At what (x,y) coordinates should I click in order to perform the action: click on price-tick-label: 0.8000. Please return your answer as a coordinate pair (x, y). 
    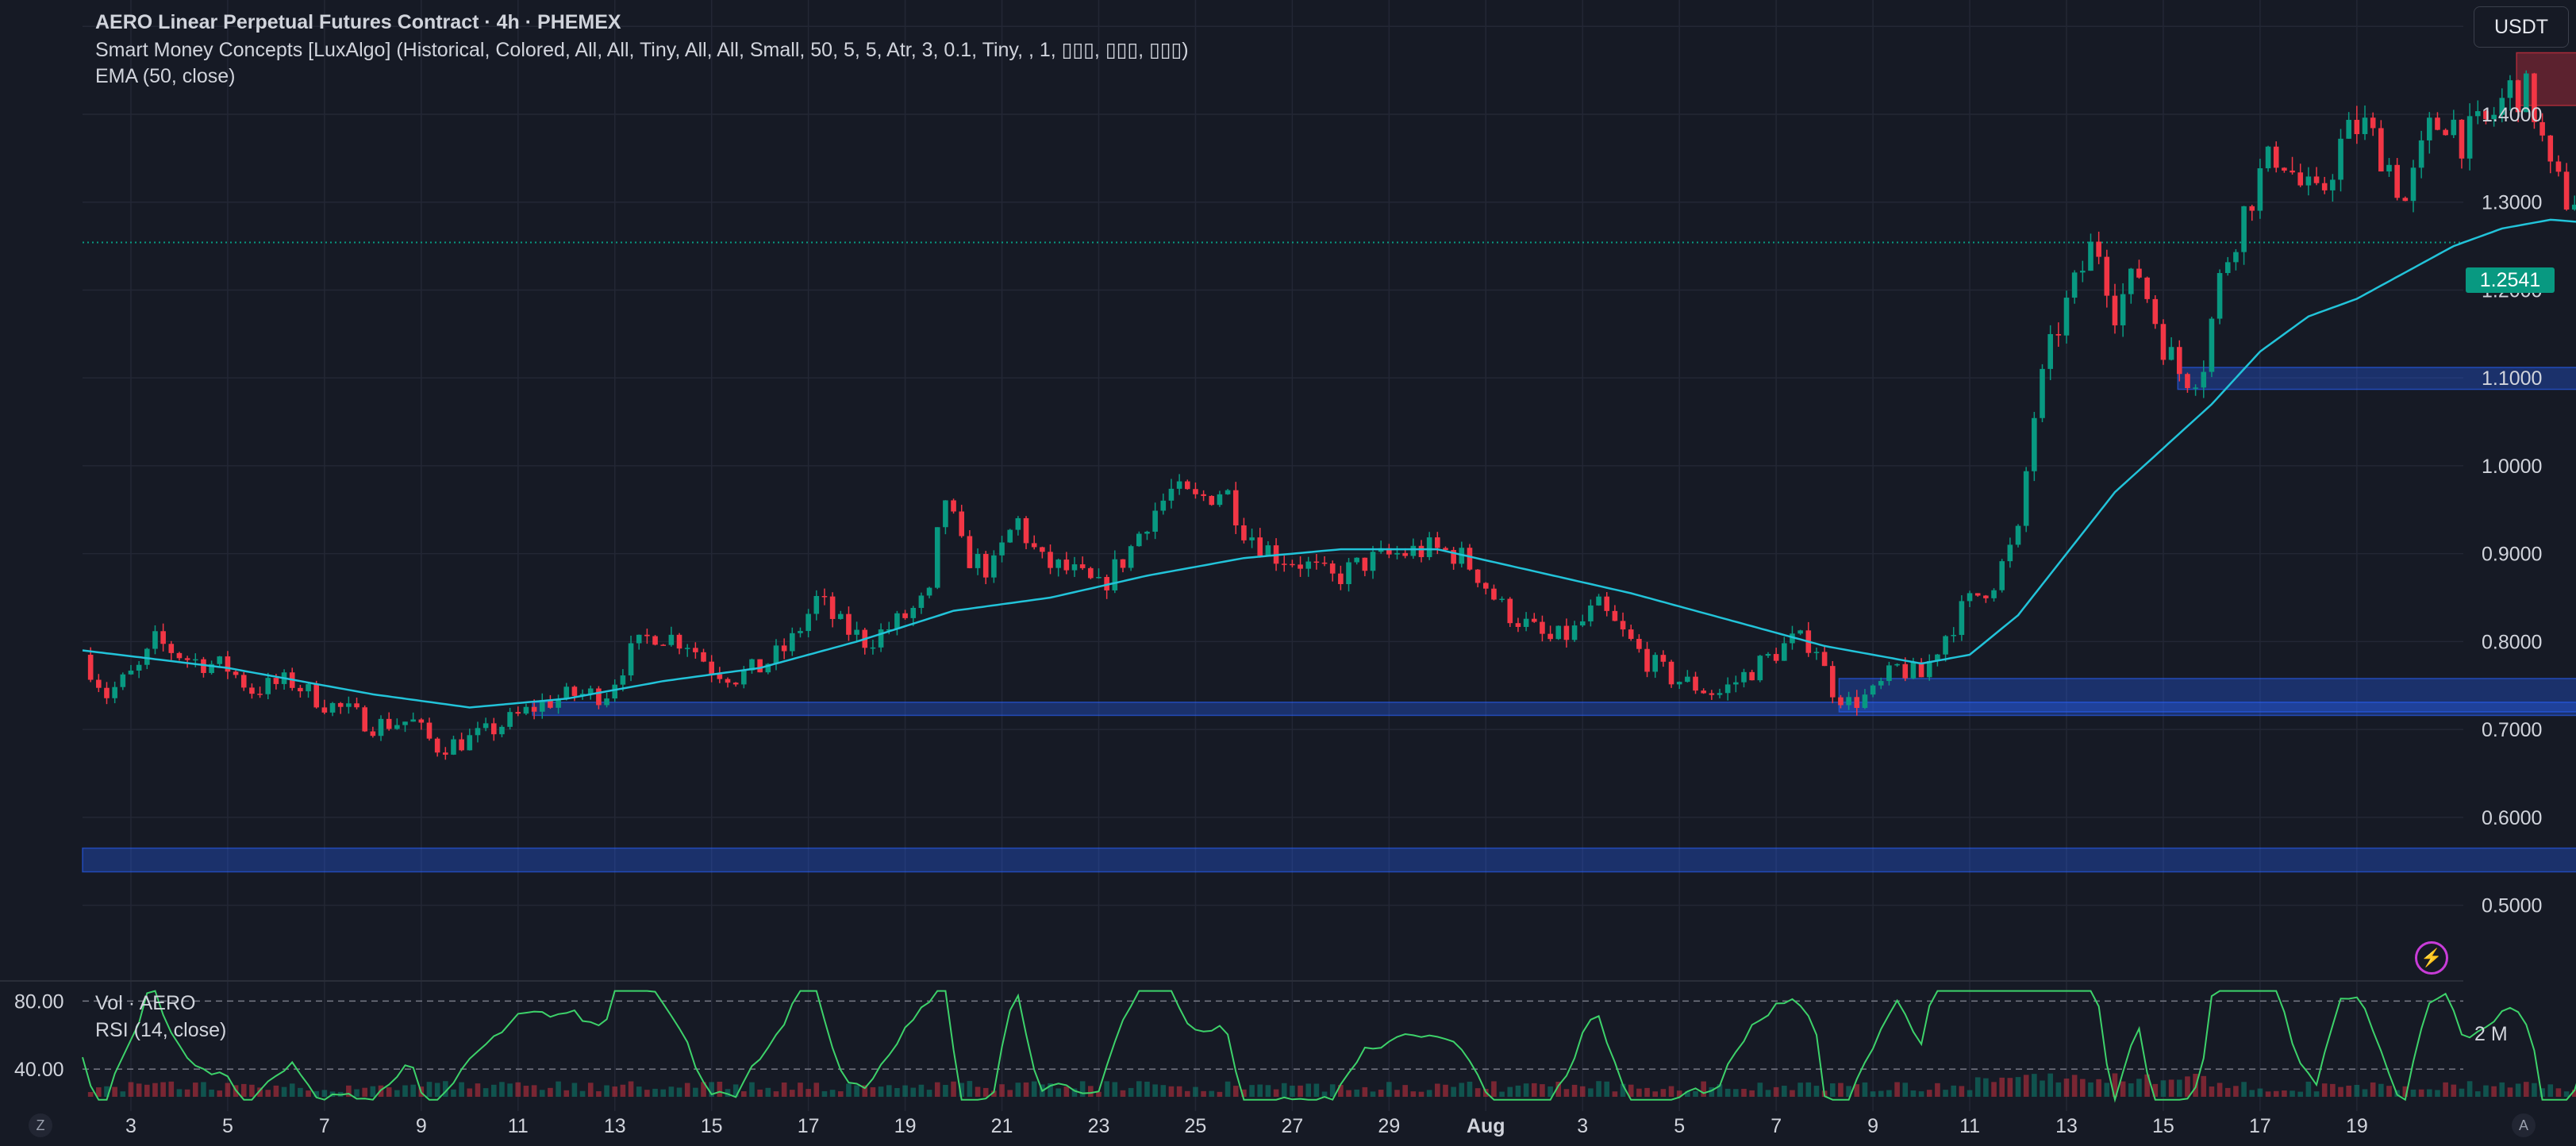
    Looking at the image, I should click on (2512, 642).